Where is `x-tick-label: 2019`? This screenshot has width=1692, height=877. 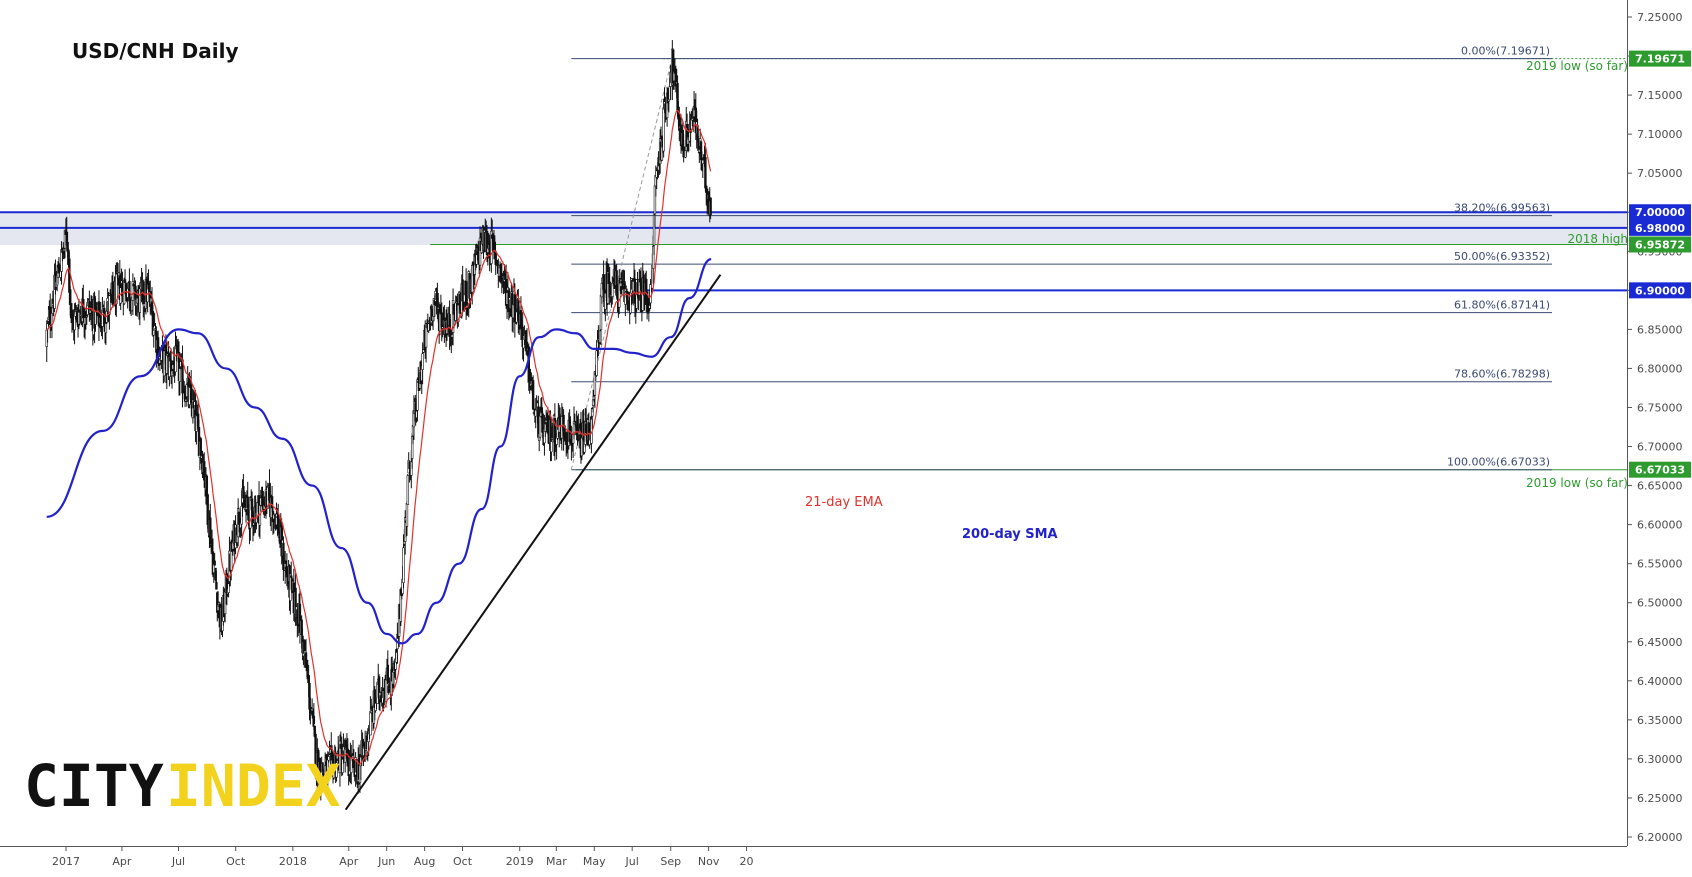 x-tick-label: 2019 is located at coordinates (520, 861).